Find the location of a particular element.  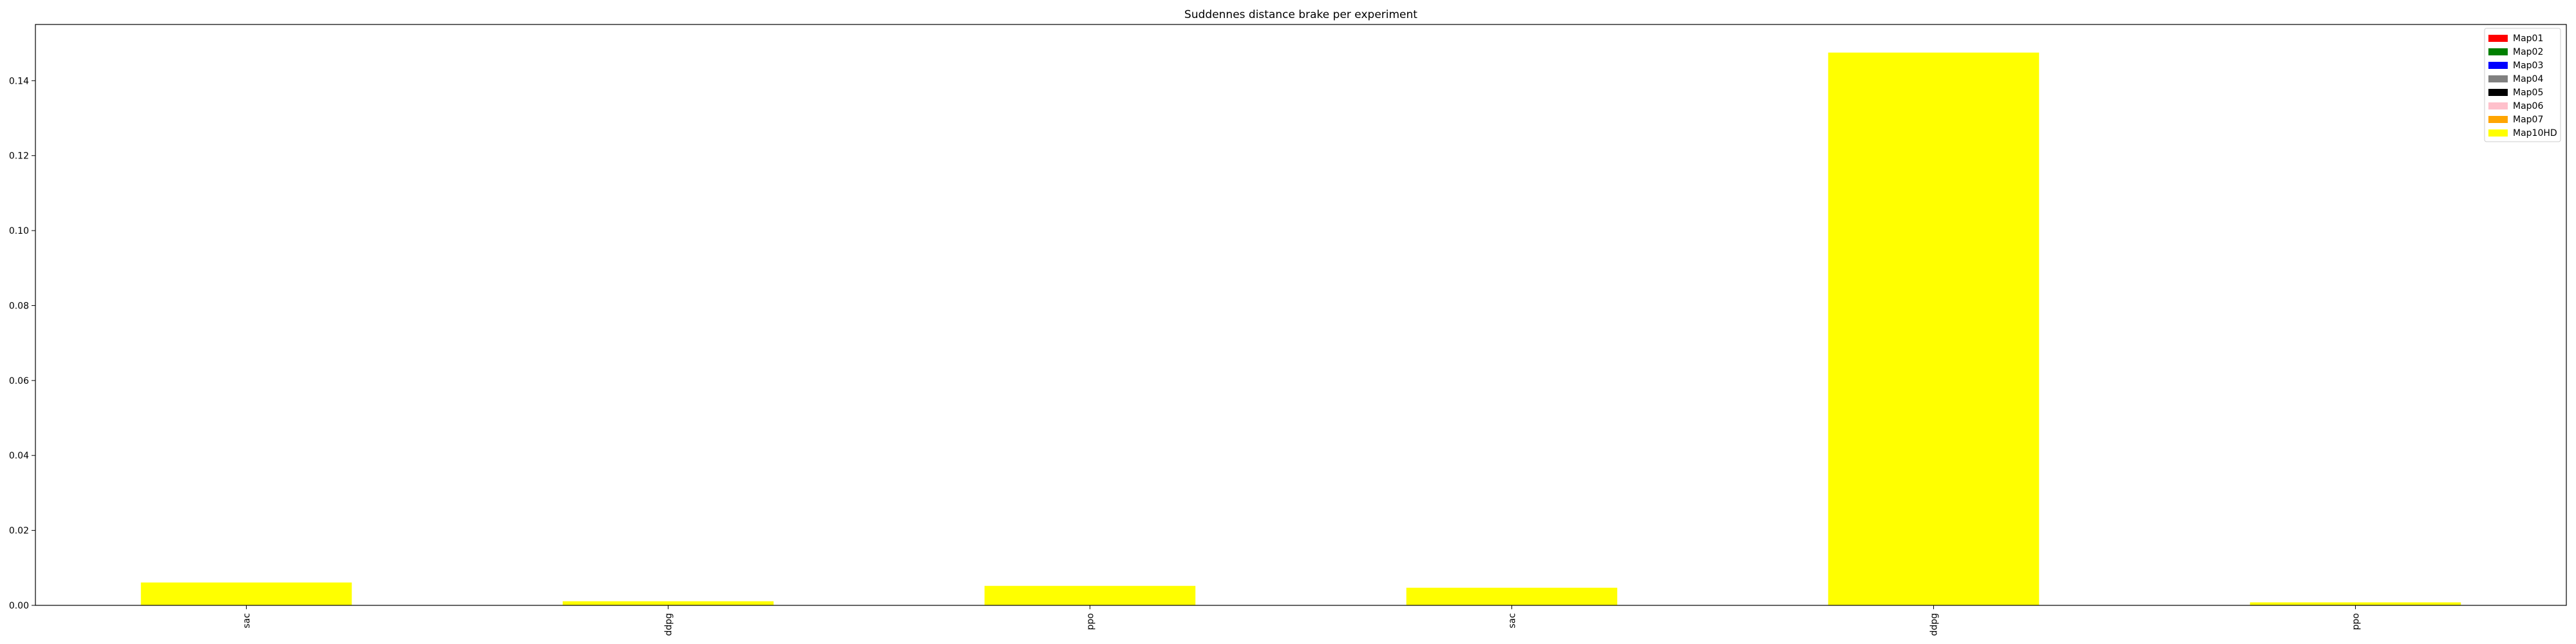

legend-box is located at coordinates (2522, 85).